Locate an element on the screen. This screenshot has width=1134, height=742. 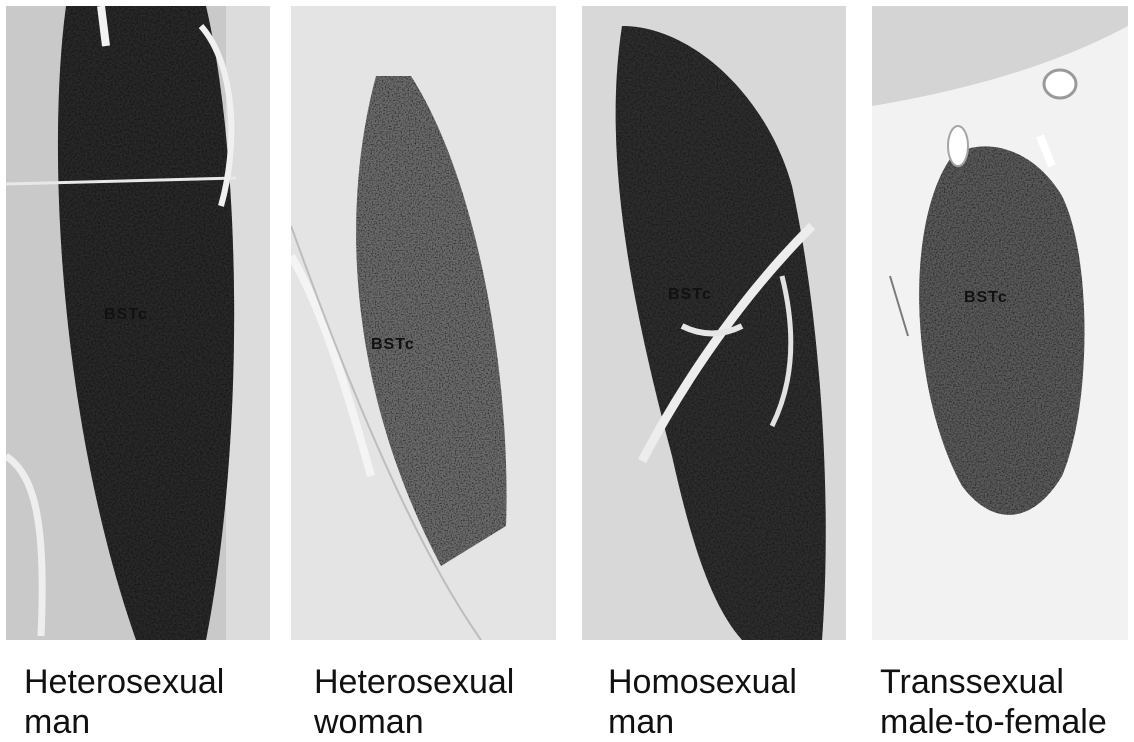
caption-line: Transsexual is located at coordinates (972, 682).